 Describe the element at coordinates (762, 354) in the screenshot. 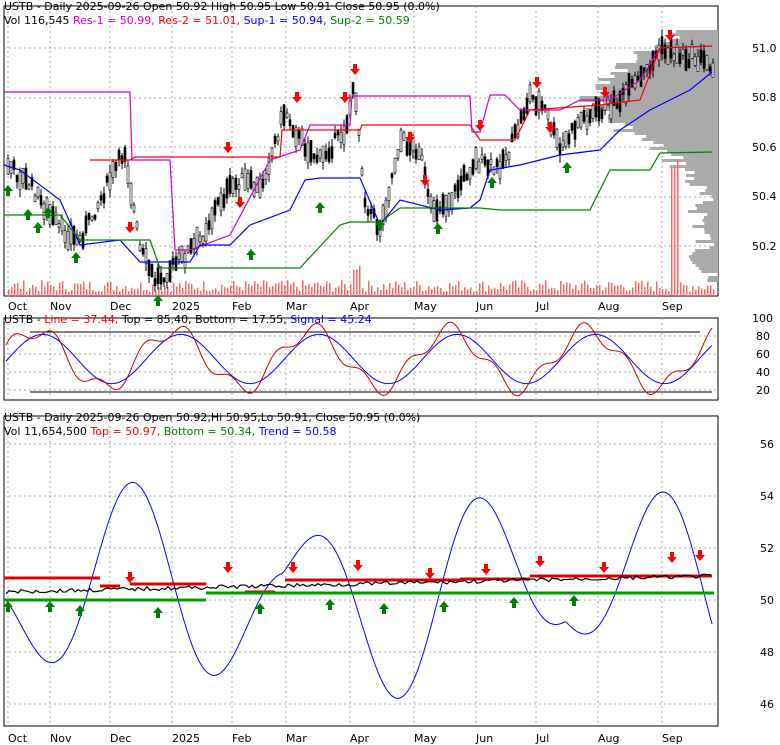

I see `osc-y-axis: 100 80 60 40 20` at that location.